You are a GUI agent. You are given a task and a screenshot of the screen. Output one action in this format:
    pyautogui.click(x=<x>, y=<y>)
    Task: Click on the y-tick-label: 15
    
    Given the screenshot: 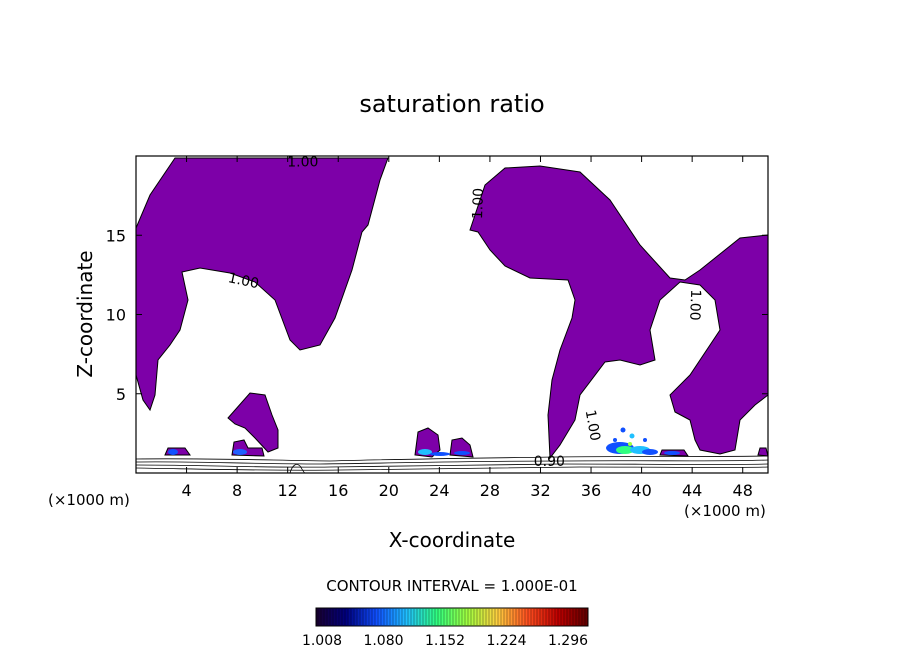 What is the action you would take?
    pyautogui.click(x=116, y=235)
    